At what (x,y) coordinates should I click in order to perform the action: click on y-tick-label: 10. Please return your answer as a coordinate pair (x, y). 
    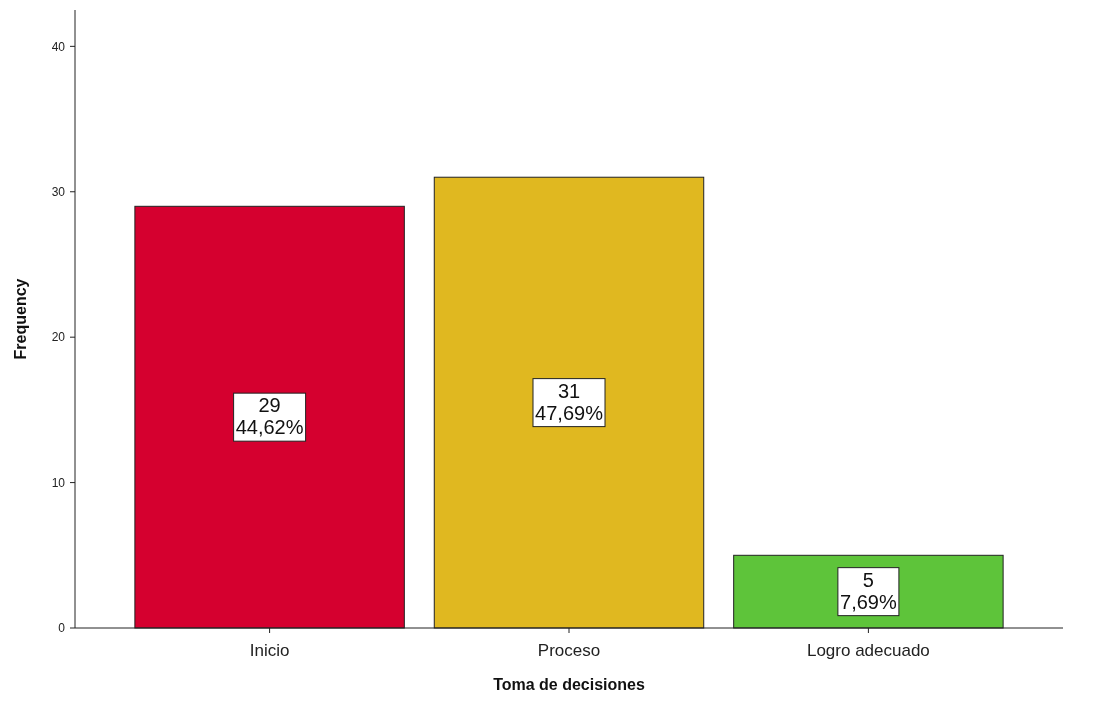
    Looking at the image, I should click on (58, 482).